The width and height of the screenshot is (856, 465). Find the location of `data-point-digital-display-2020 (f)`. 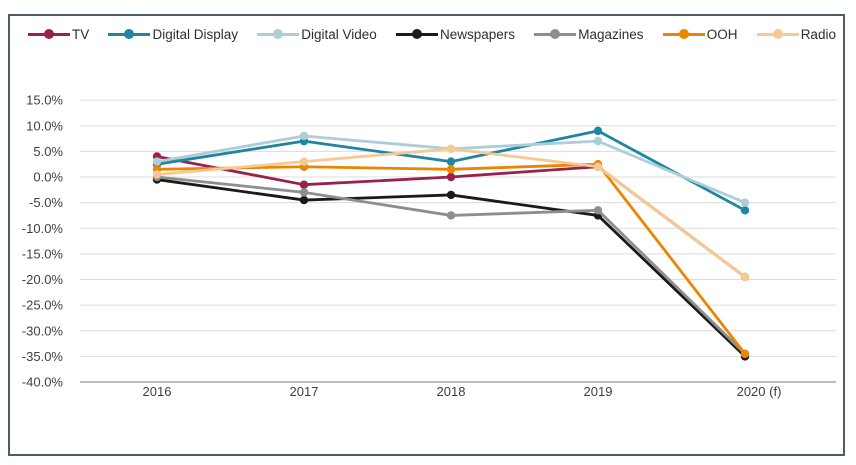

data-point-digital-display-2020 (f) is located at coordinates (745, 210).